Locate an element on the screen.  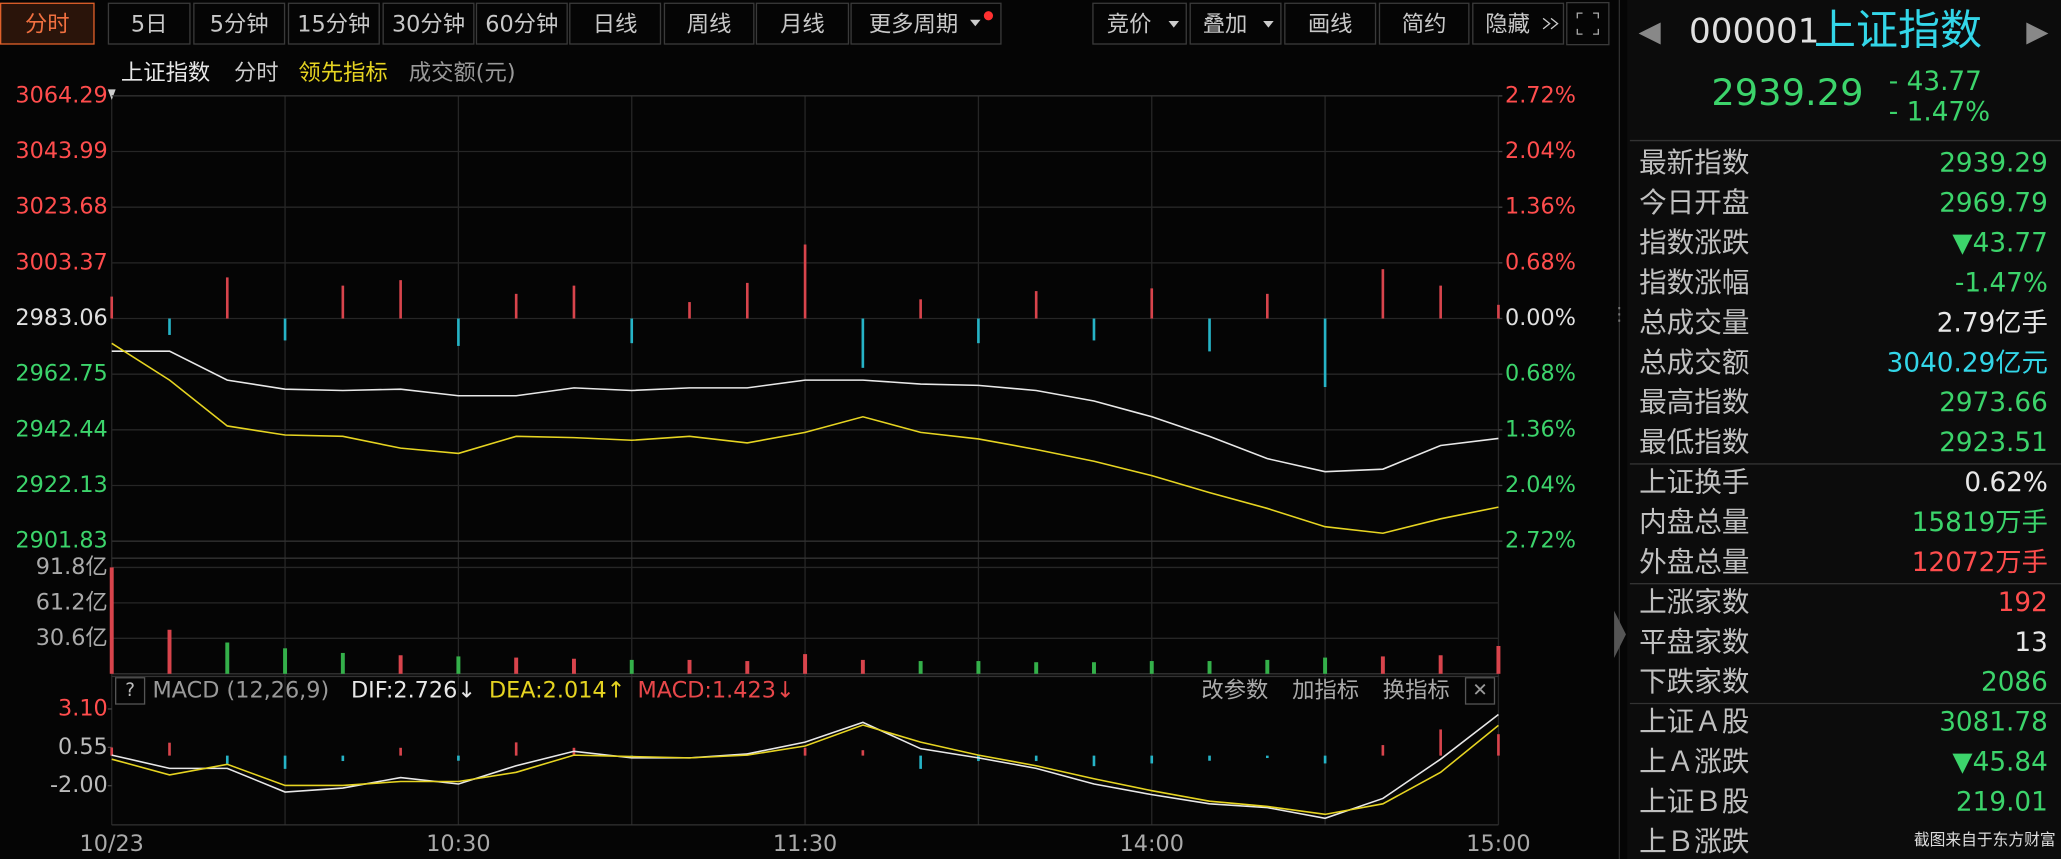
row-value: 2973.66 is located at coordinates (1993, 403).